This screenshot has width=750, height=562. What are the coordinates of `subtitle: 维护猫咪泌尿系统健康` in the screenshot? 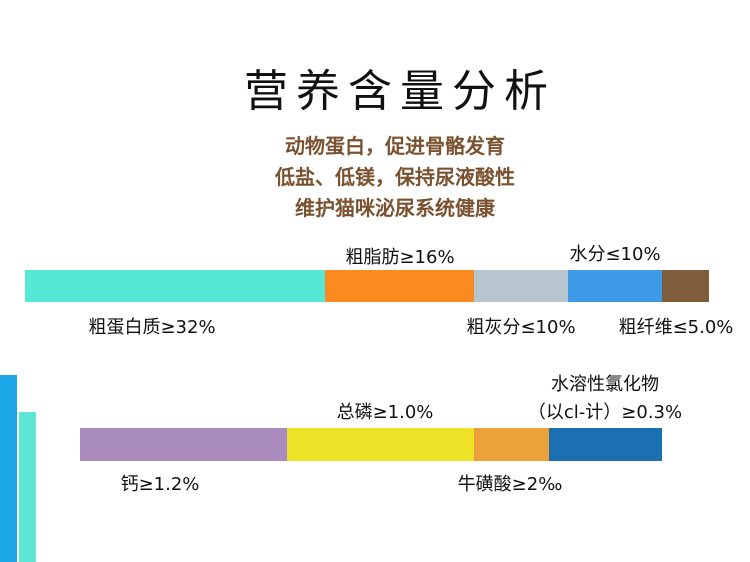 It's located at (395, 208).